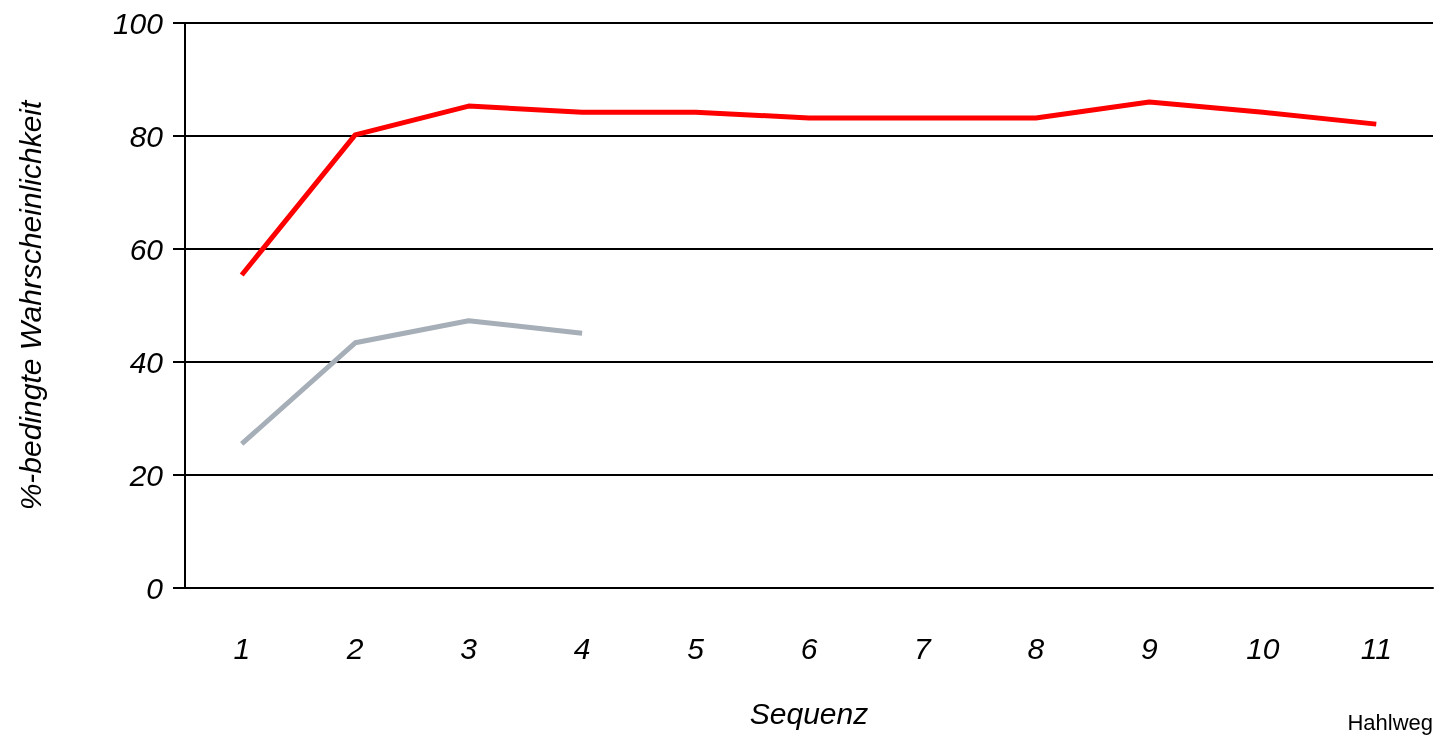  What do you see at coordinates (146, 249) in the screenshot?
I see `y-tick-label: 60` at bounding box center [146, 249].